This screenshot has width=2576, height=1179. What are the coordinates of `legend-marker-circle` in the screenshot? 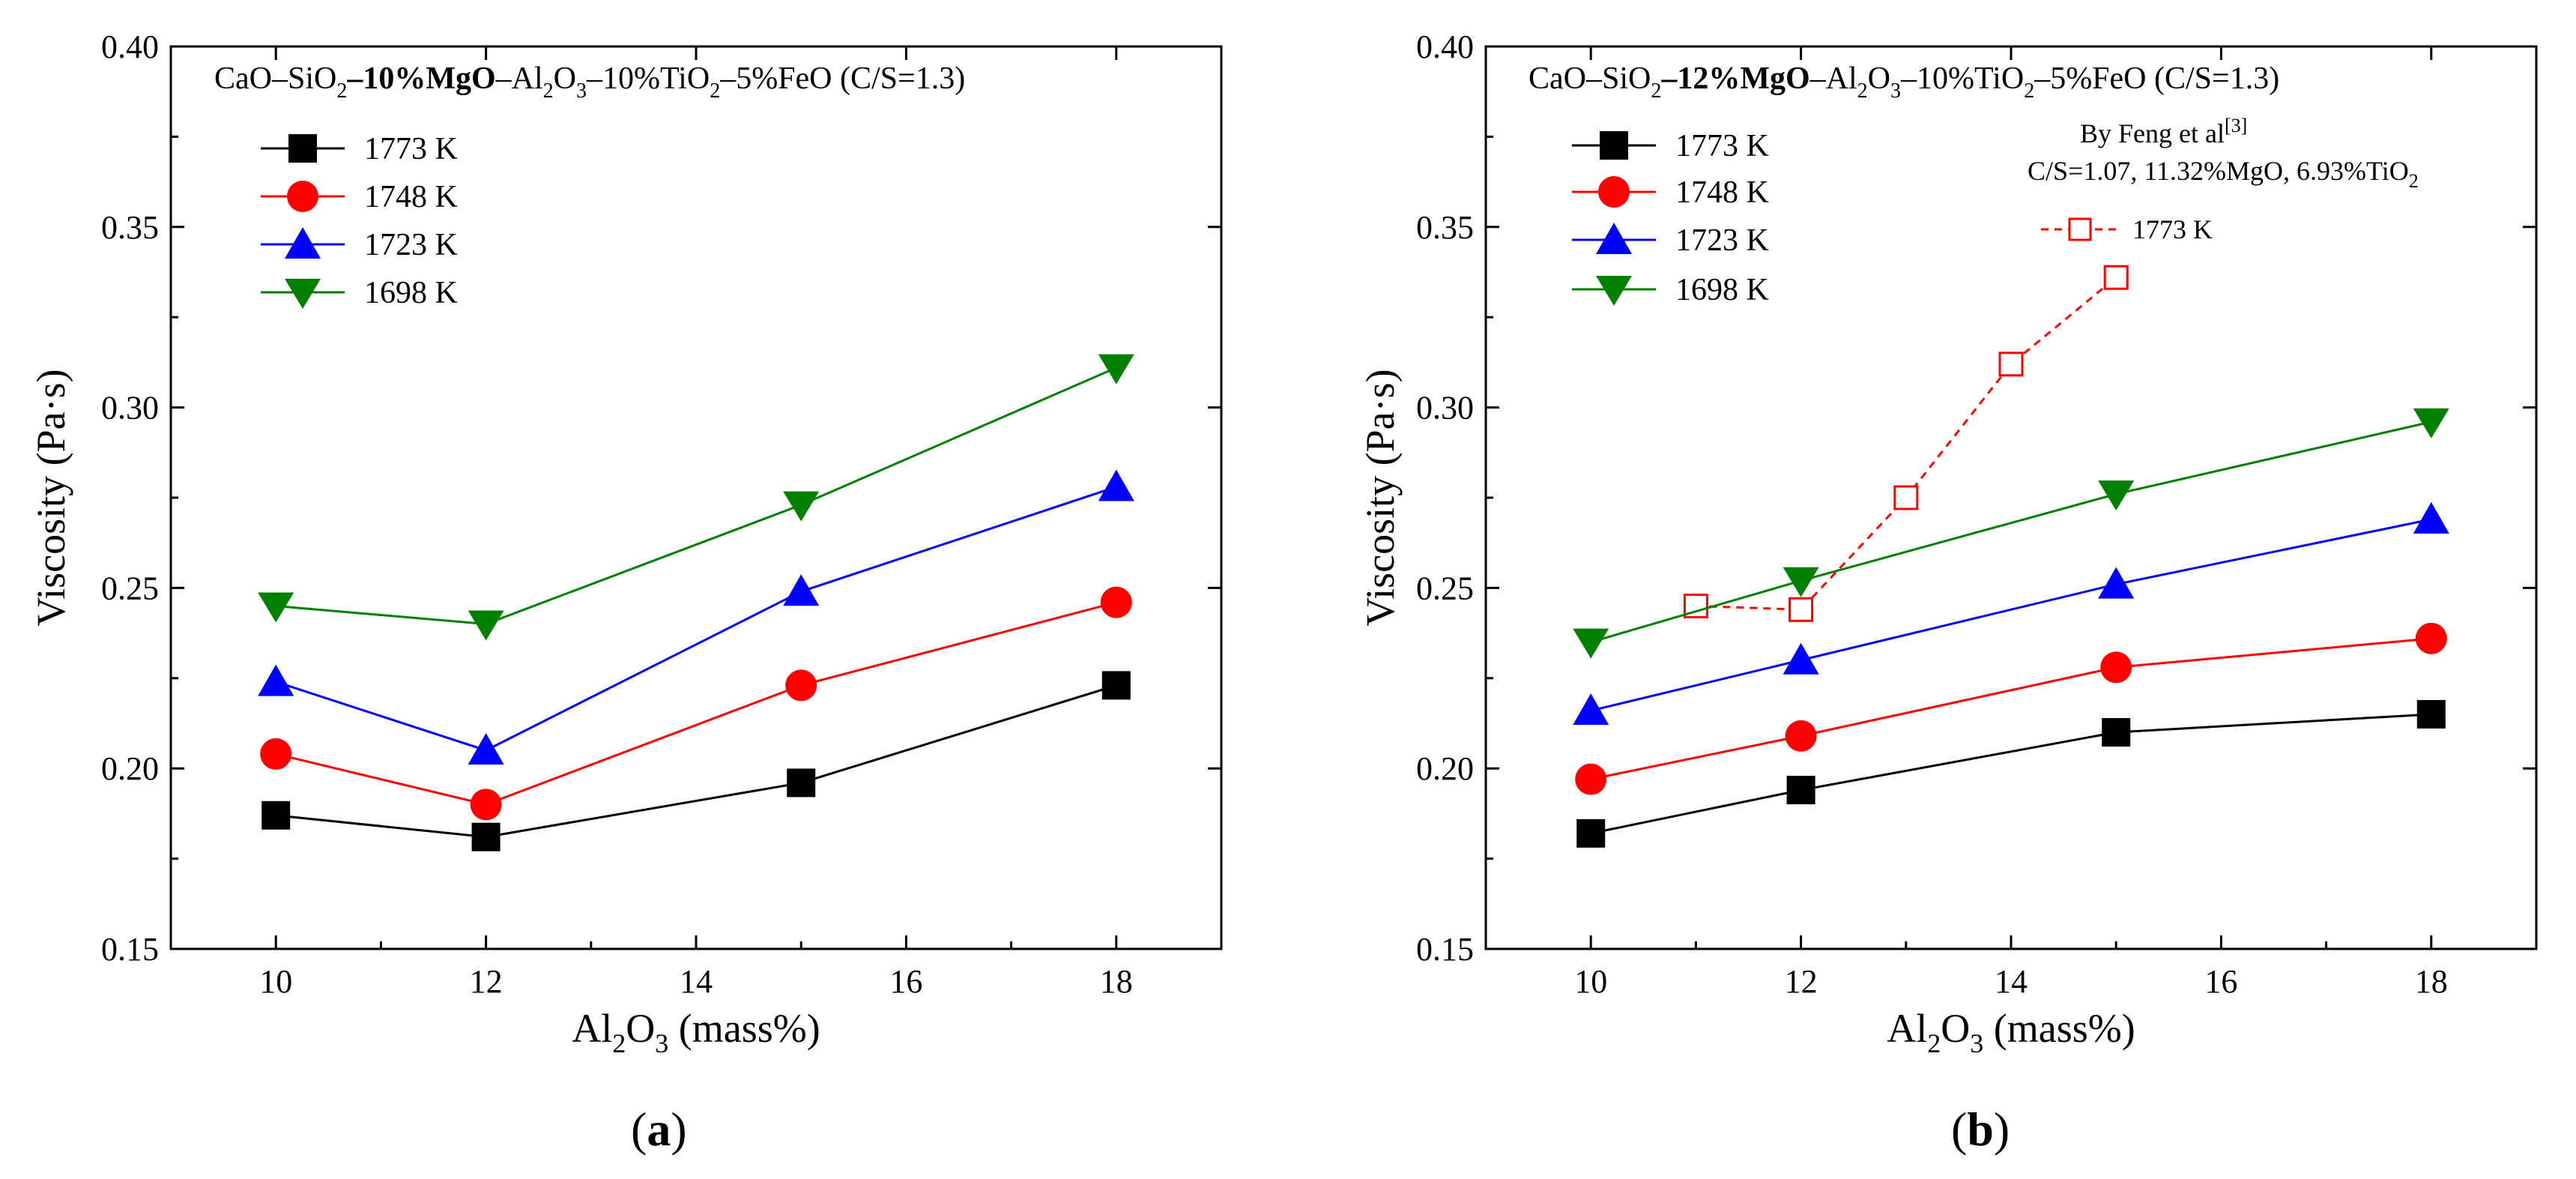 It's located at (1614, 192).